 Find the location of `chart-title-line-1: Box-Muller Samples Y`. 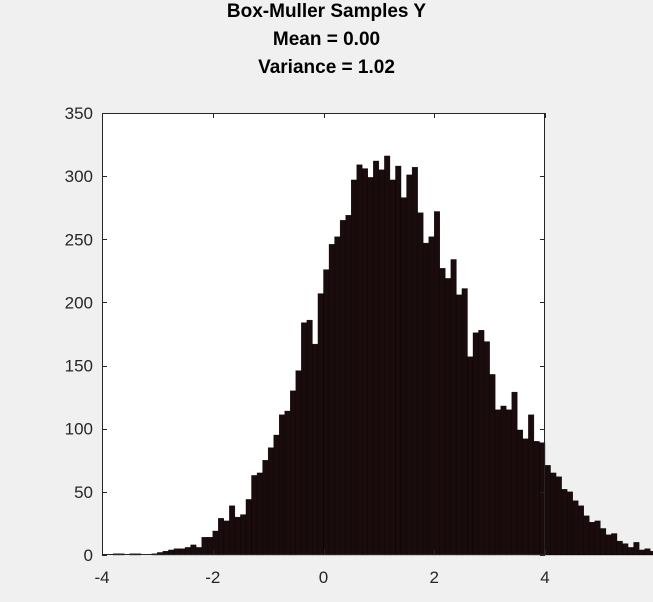

chart-title-line-1: Box-Muller Samples Y is located at coordinates (326, 11).